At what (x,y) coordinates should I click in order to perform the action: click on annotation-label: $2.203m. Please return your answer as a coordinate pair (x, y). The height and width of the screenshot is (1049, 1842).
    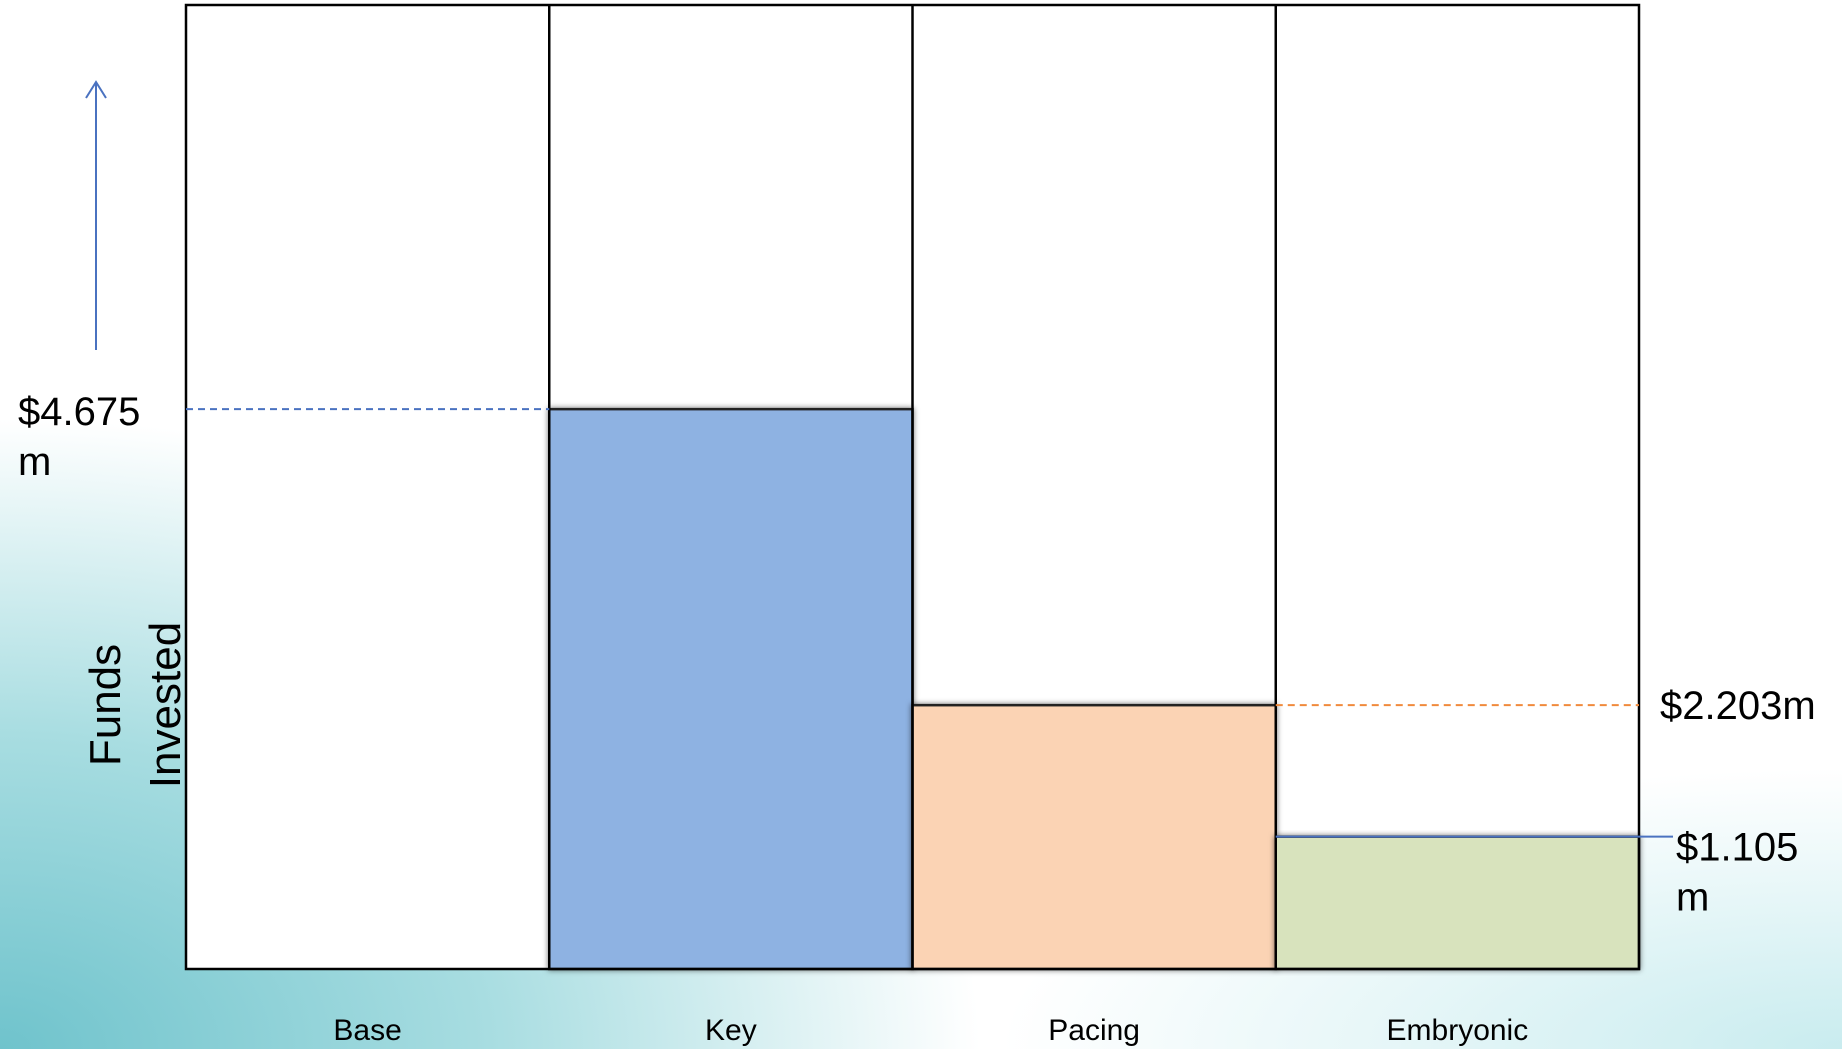
    Looking at the image, I should click on (1738, 706).